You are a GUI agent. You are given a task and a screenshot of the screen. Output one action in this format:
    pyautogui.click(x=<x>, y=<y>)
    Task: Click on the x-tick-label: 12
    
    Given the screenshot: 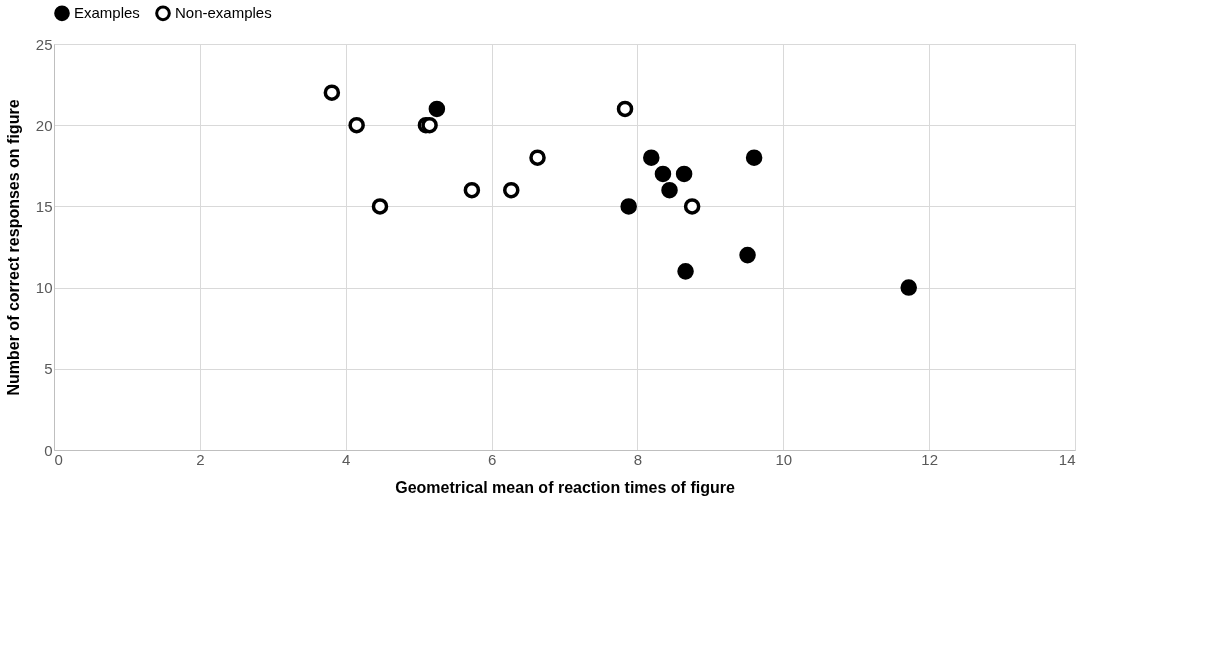 What is the action you would take?
    pyautogui.click(x=929, y=459)
    